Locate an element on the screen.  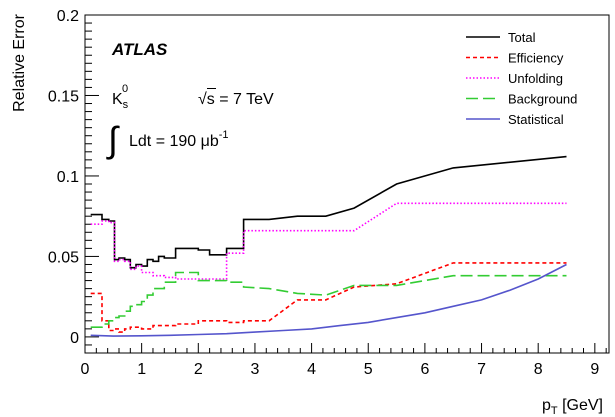
y-axis-label: Relative Error is located at coordinates (19, 62).